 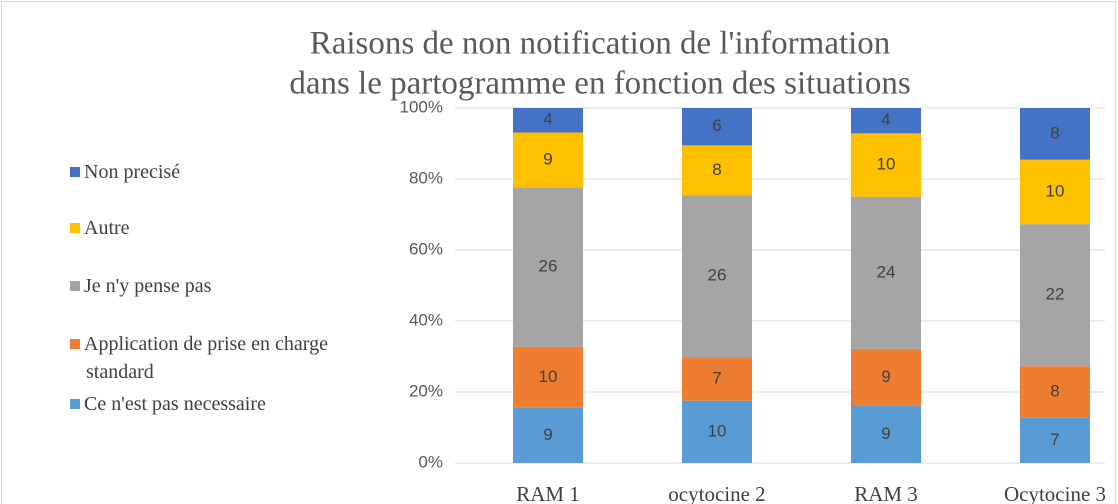 What do you see at coordinates (213, 286) in the screenshot?
I see `legend-item: Je n'y pense pas` at bounding box center [213, 286].